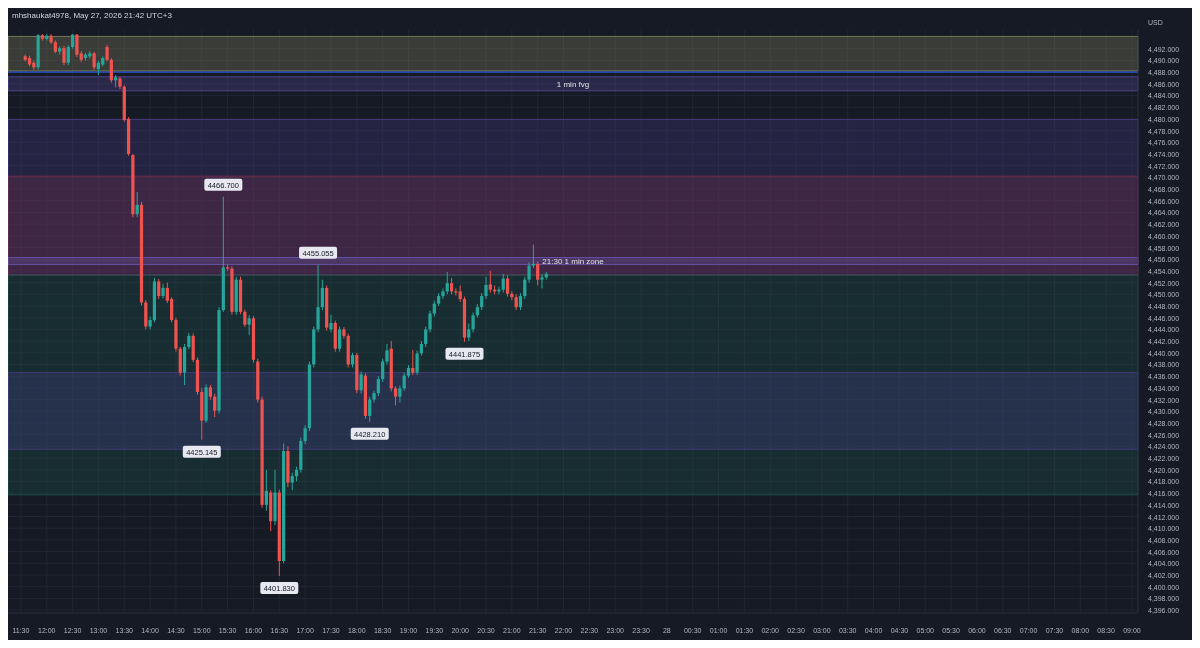  What do you see at coordinates (92, 15) in the screenshot?
I see `chart-title: mhshaukat4978, May 27, 2026 21:42 UTC+3` at bounding box center [92, 15].